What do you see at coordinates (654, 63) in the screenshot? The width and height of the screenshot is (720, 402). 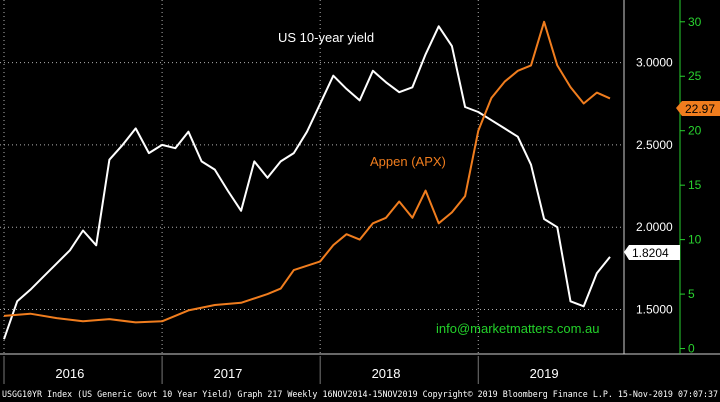 I see `left-tick-label: 3.0000` at bounding box center [654, 63].